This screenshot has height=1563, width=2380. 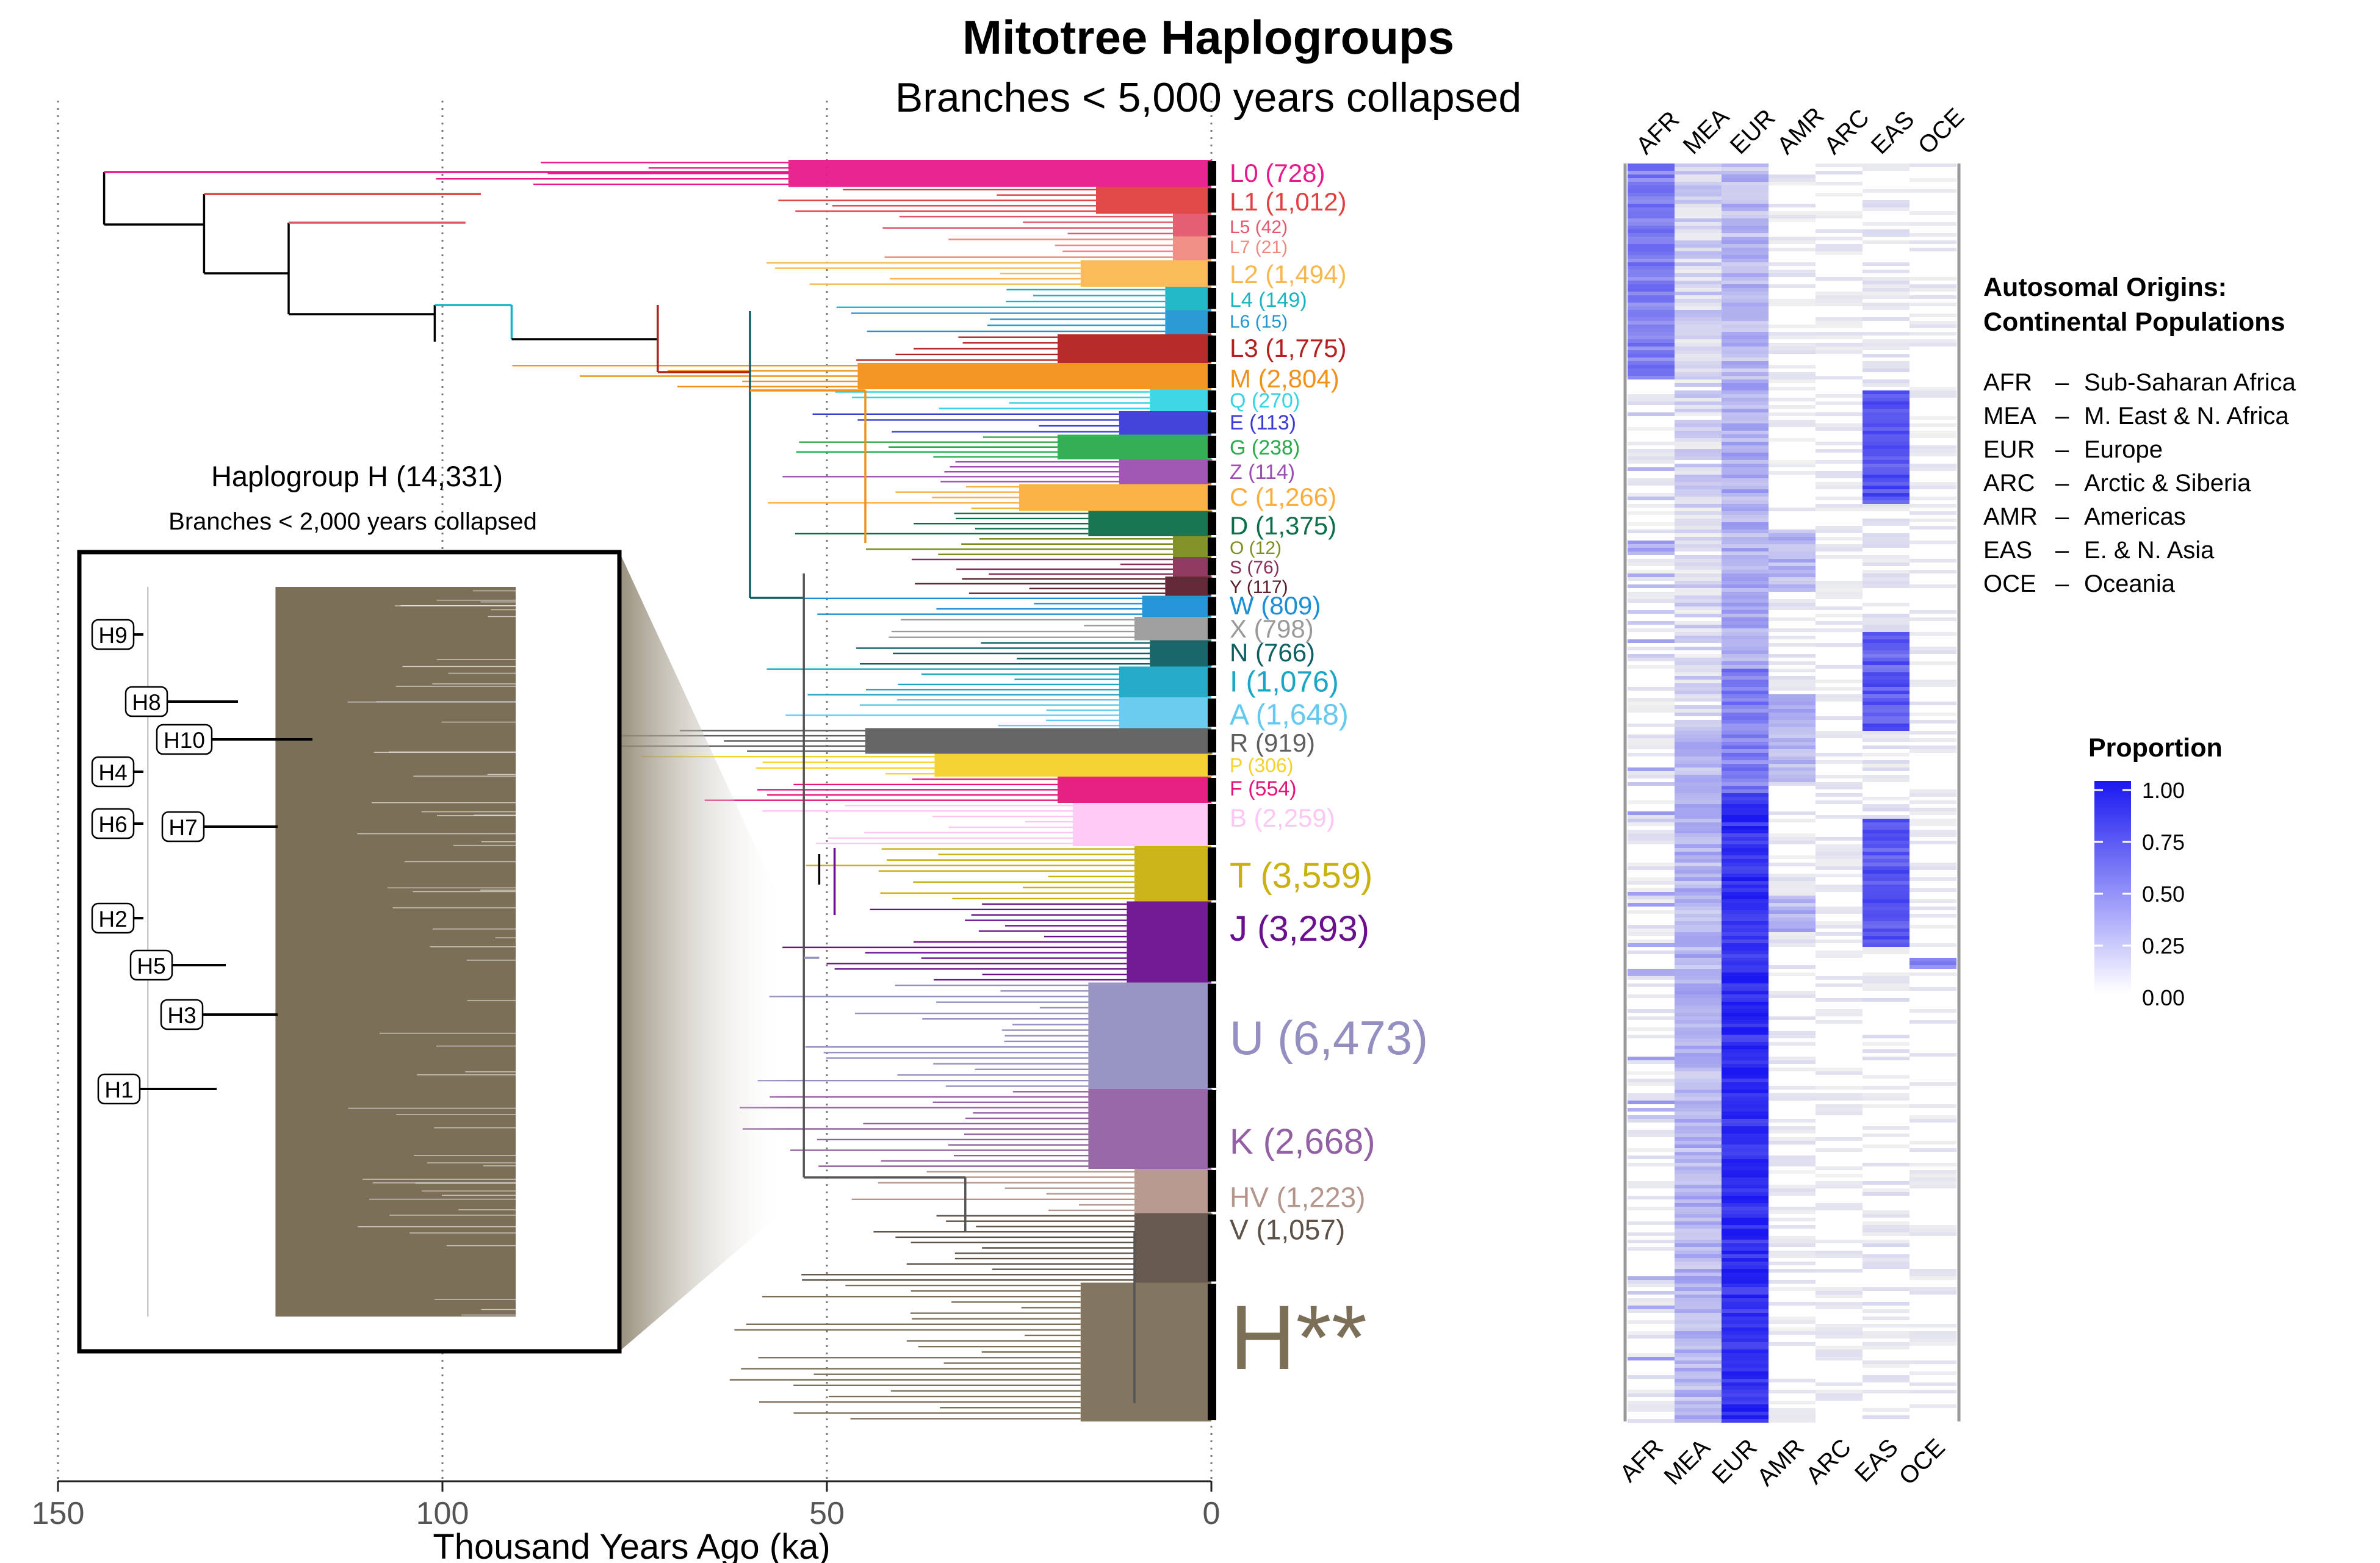 I want to click on legend-dash: –, so click(x=2062, y=449).